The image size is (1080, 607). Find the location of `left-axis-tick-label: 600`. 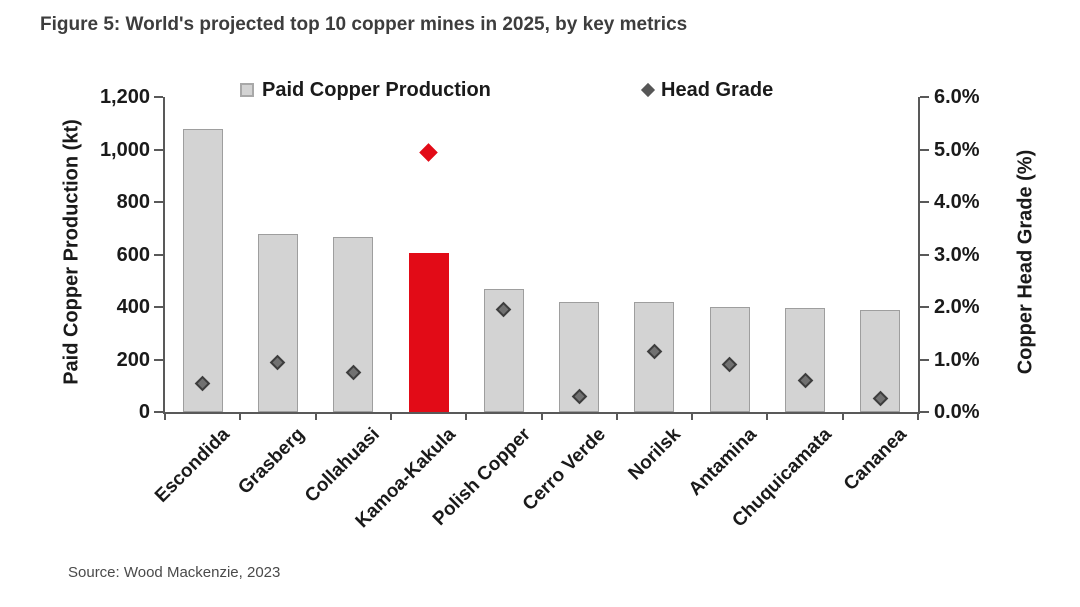

left-axis-tick-label: 600 is located at coordinates (133, 254).